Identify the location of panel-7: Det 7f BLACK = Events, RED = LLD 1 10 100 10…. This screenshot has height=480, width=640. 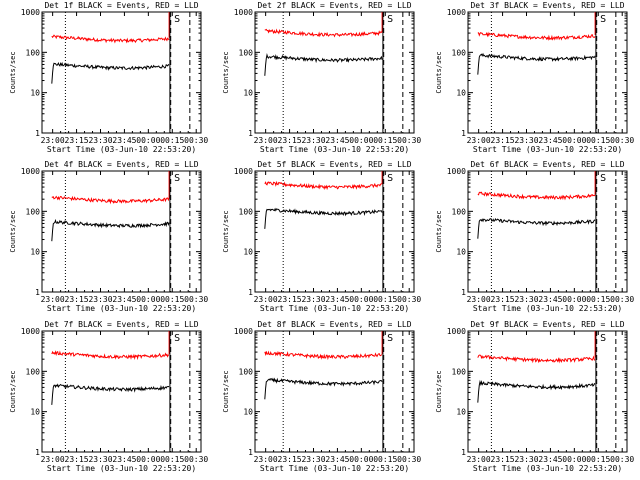
(108, 396).